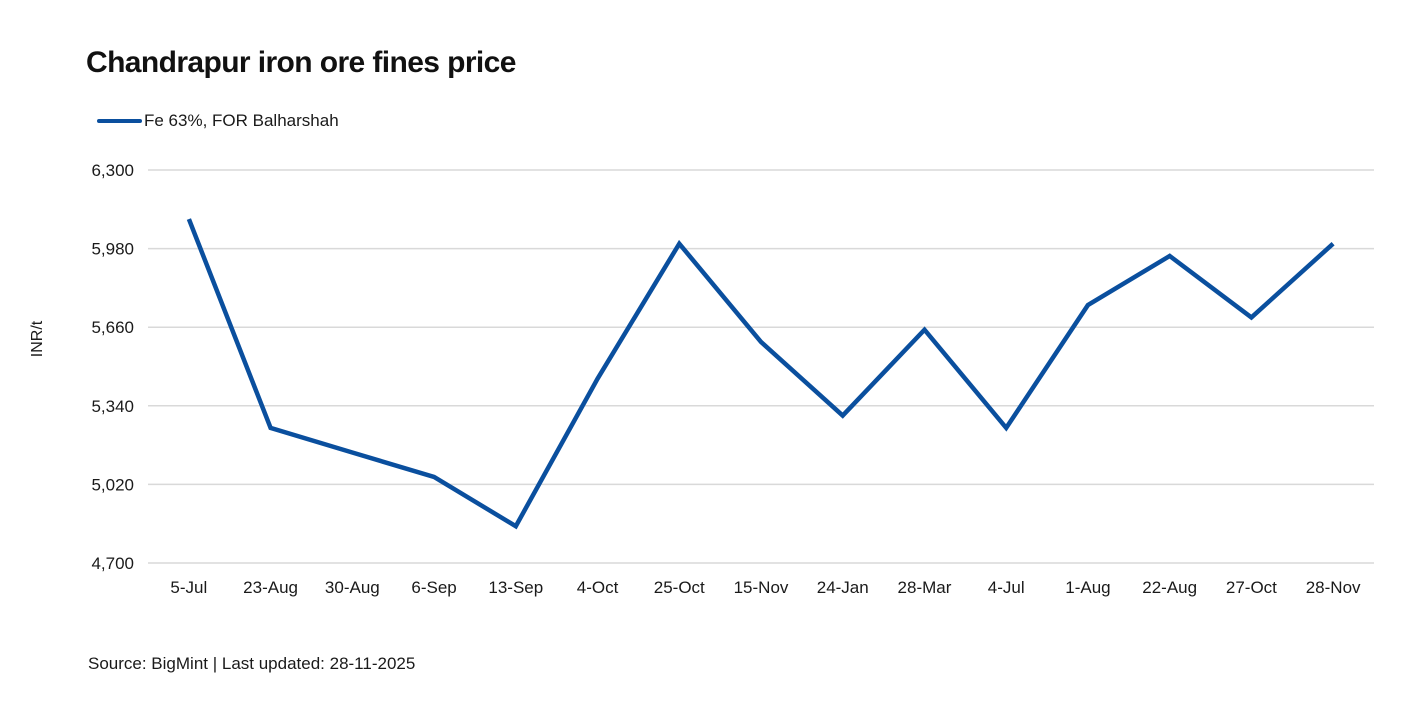  Describe the element at coordinates (112, 327) in the screenshot. I see `y-tick-label: 5,660` at that location.